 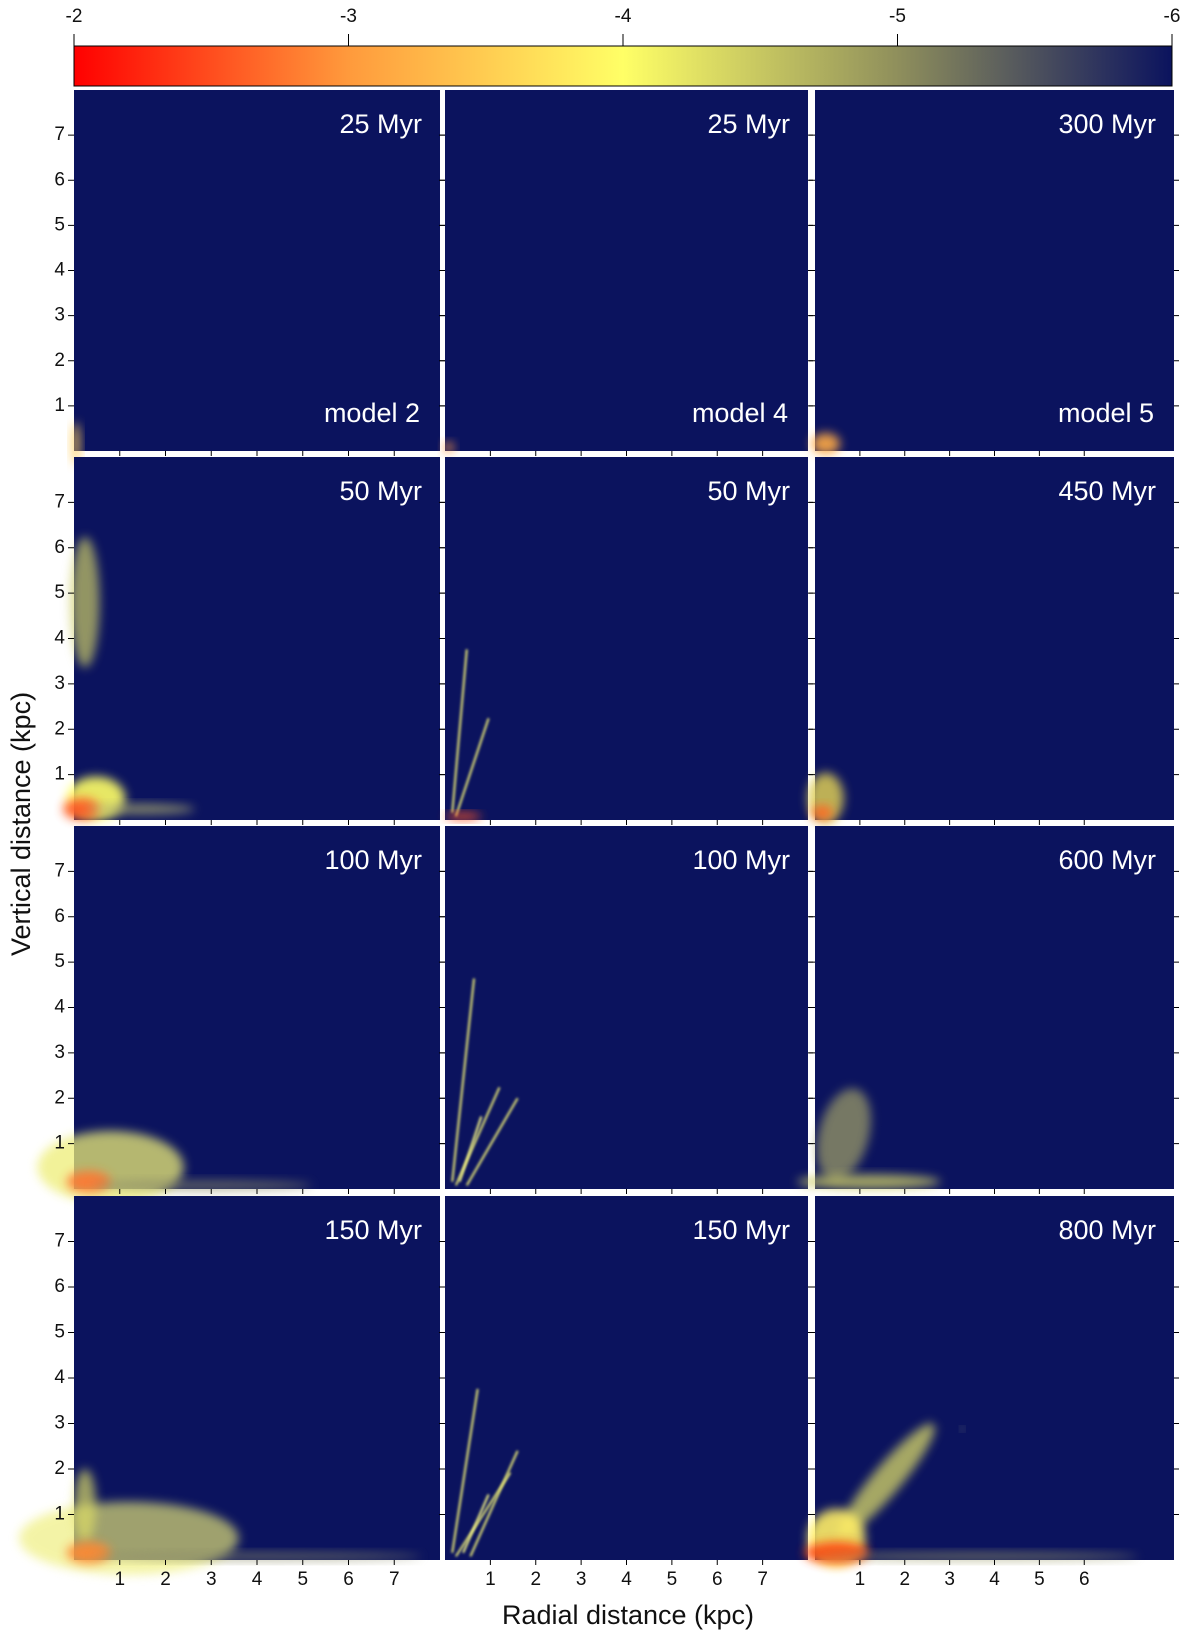 I want to click on colorbar-tick-label: -3, so click(x=348, y=16).